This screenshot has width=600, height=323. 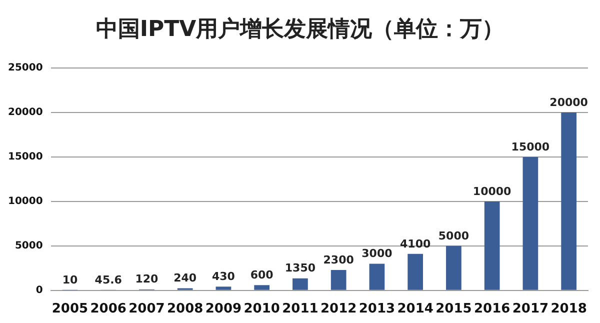 I want to click on data-label: 600, so click(x=262, y=275).